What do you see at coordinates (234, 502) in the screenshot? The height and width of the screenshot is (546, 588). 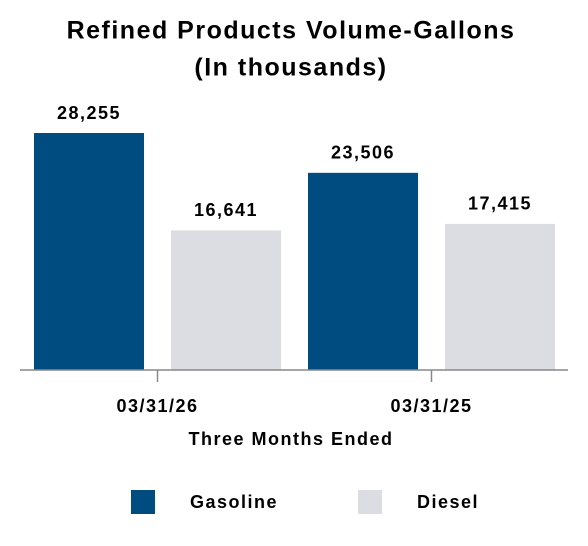 I see `legend-label: Gasoline` at bounding box center [234, 502].